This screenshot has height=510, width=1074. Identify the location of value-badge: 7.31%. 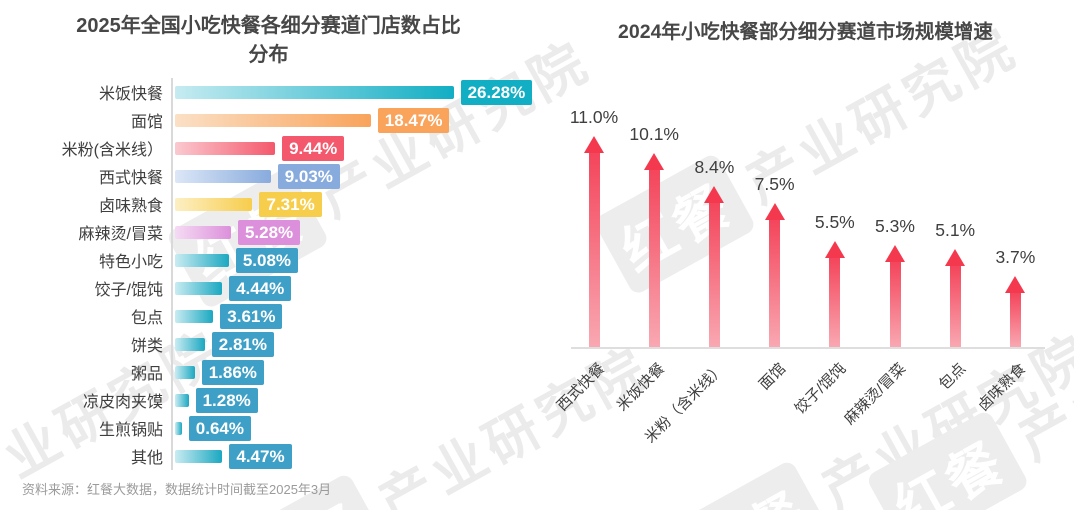
(290, 204).